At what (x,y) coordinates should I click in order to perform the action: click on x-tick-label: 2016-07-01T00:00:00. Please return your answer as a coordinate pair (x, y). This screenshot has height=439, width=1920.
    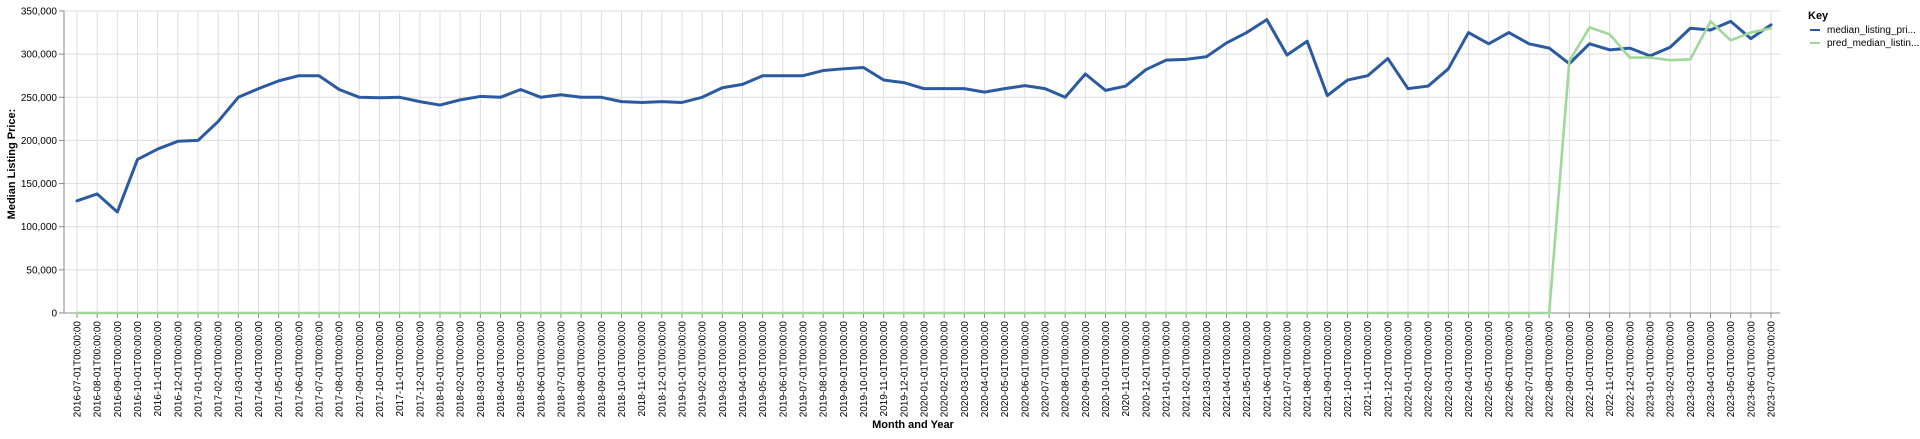
    Looking at the image, I should click on (78, 369).